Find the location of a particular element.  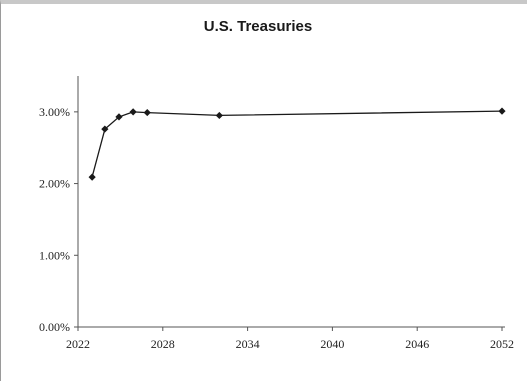

x-tick-label: 2040 is located at coordinates (332, 344).